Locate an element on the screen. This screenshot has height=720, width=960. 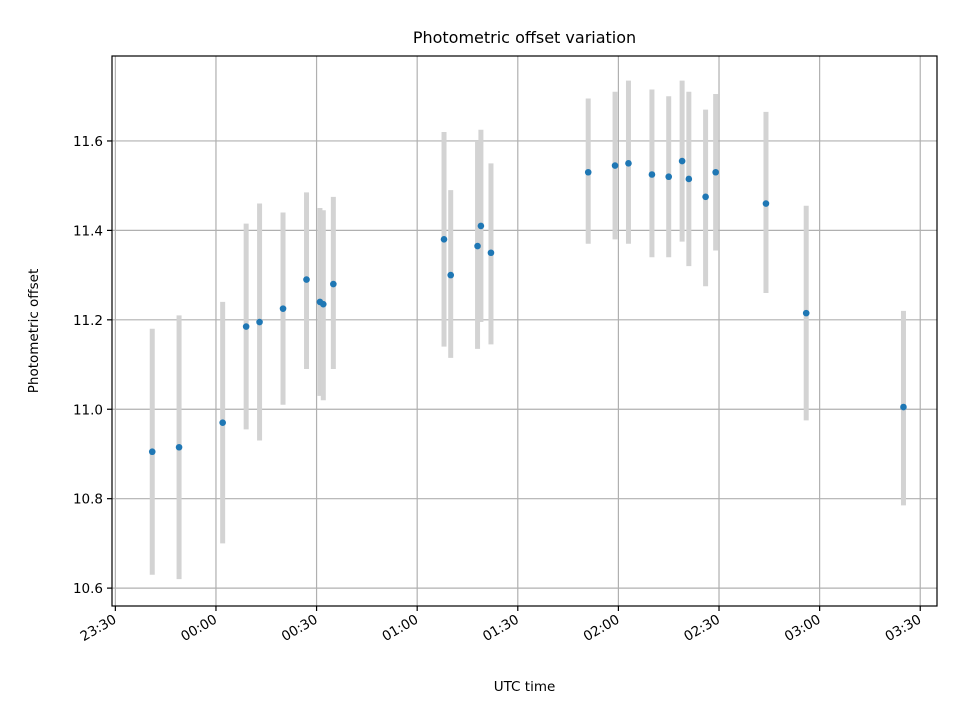
y-tick-label: 10.6 is located at coordinates (88, 589).